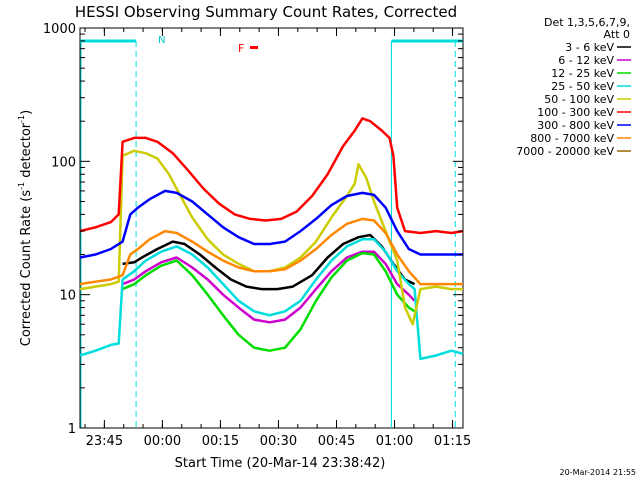 This screenshot has width=640, height=480. Describe the element at coordinates (586, 60) in the screenshot. I see `legend-label-1: 6 - 12 keV` at that location.